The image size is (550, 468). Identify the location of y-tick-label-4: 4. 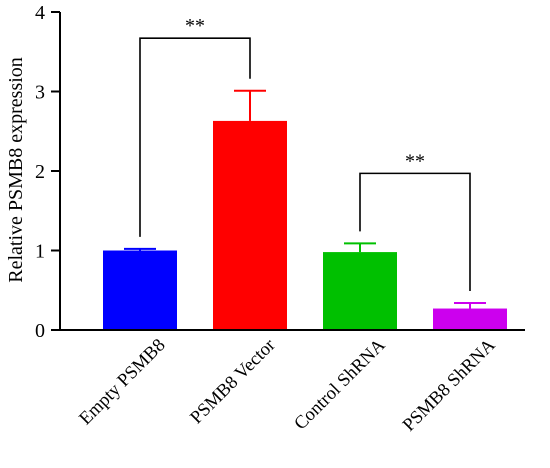
(40, 13).